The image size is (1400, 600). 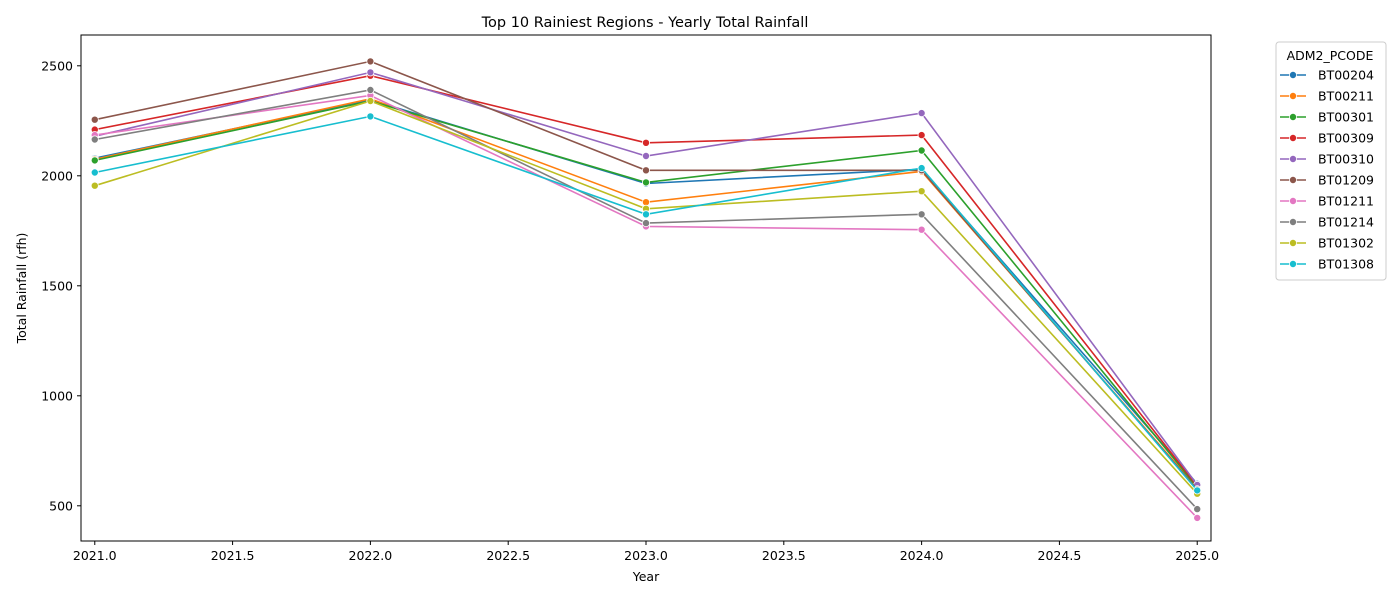 What do you see at coordinates (508, 555) in the screenshot?
I see `x-tick-label: 2022.5` at bounding box center [508, 555].